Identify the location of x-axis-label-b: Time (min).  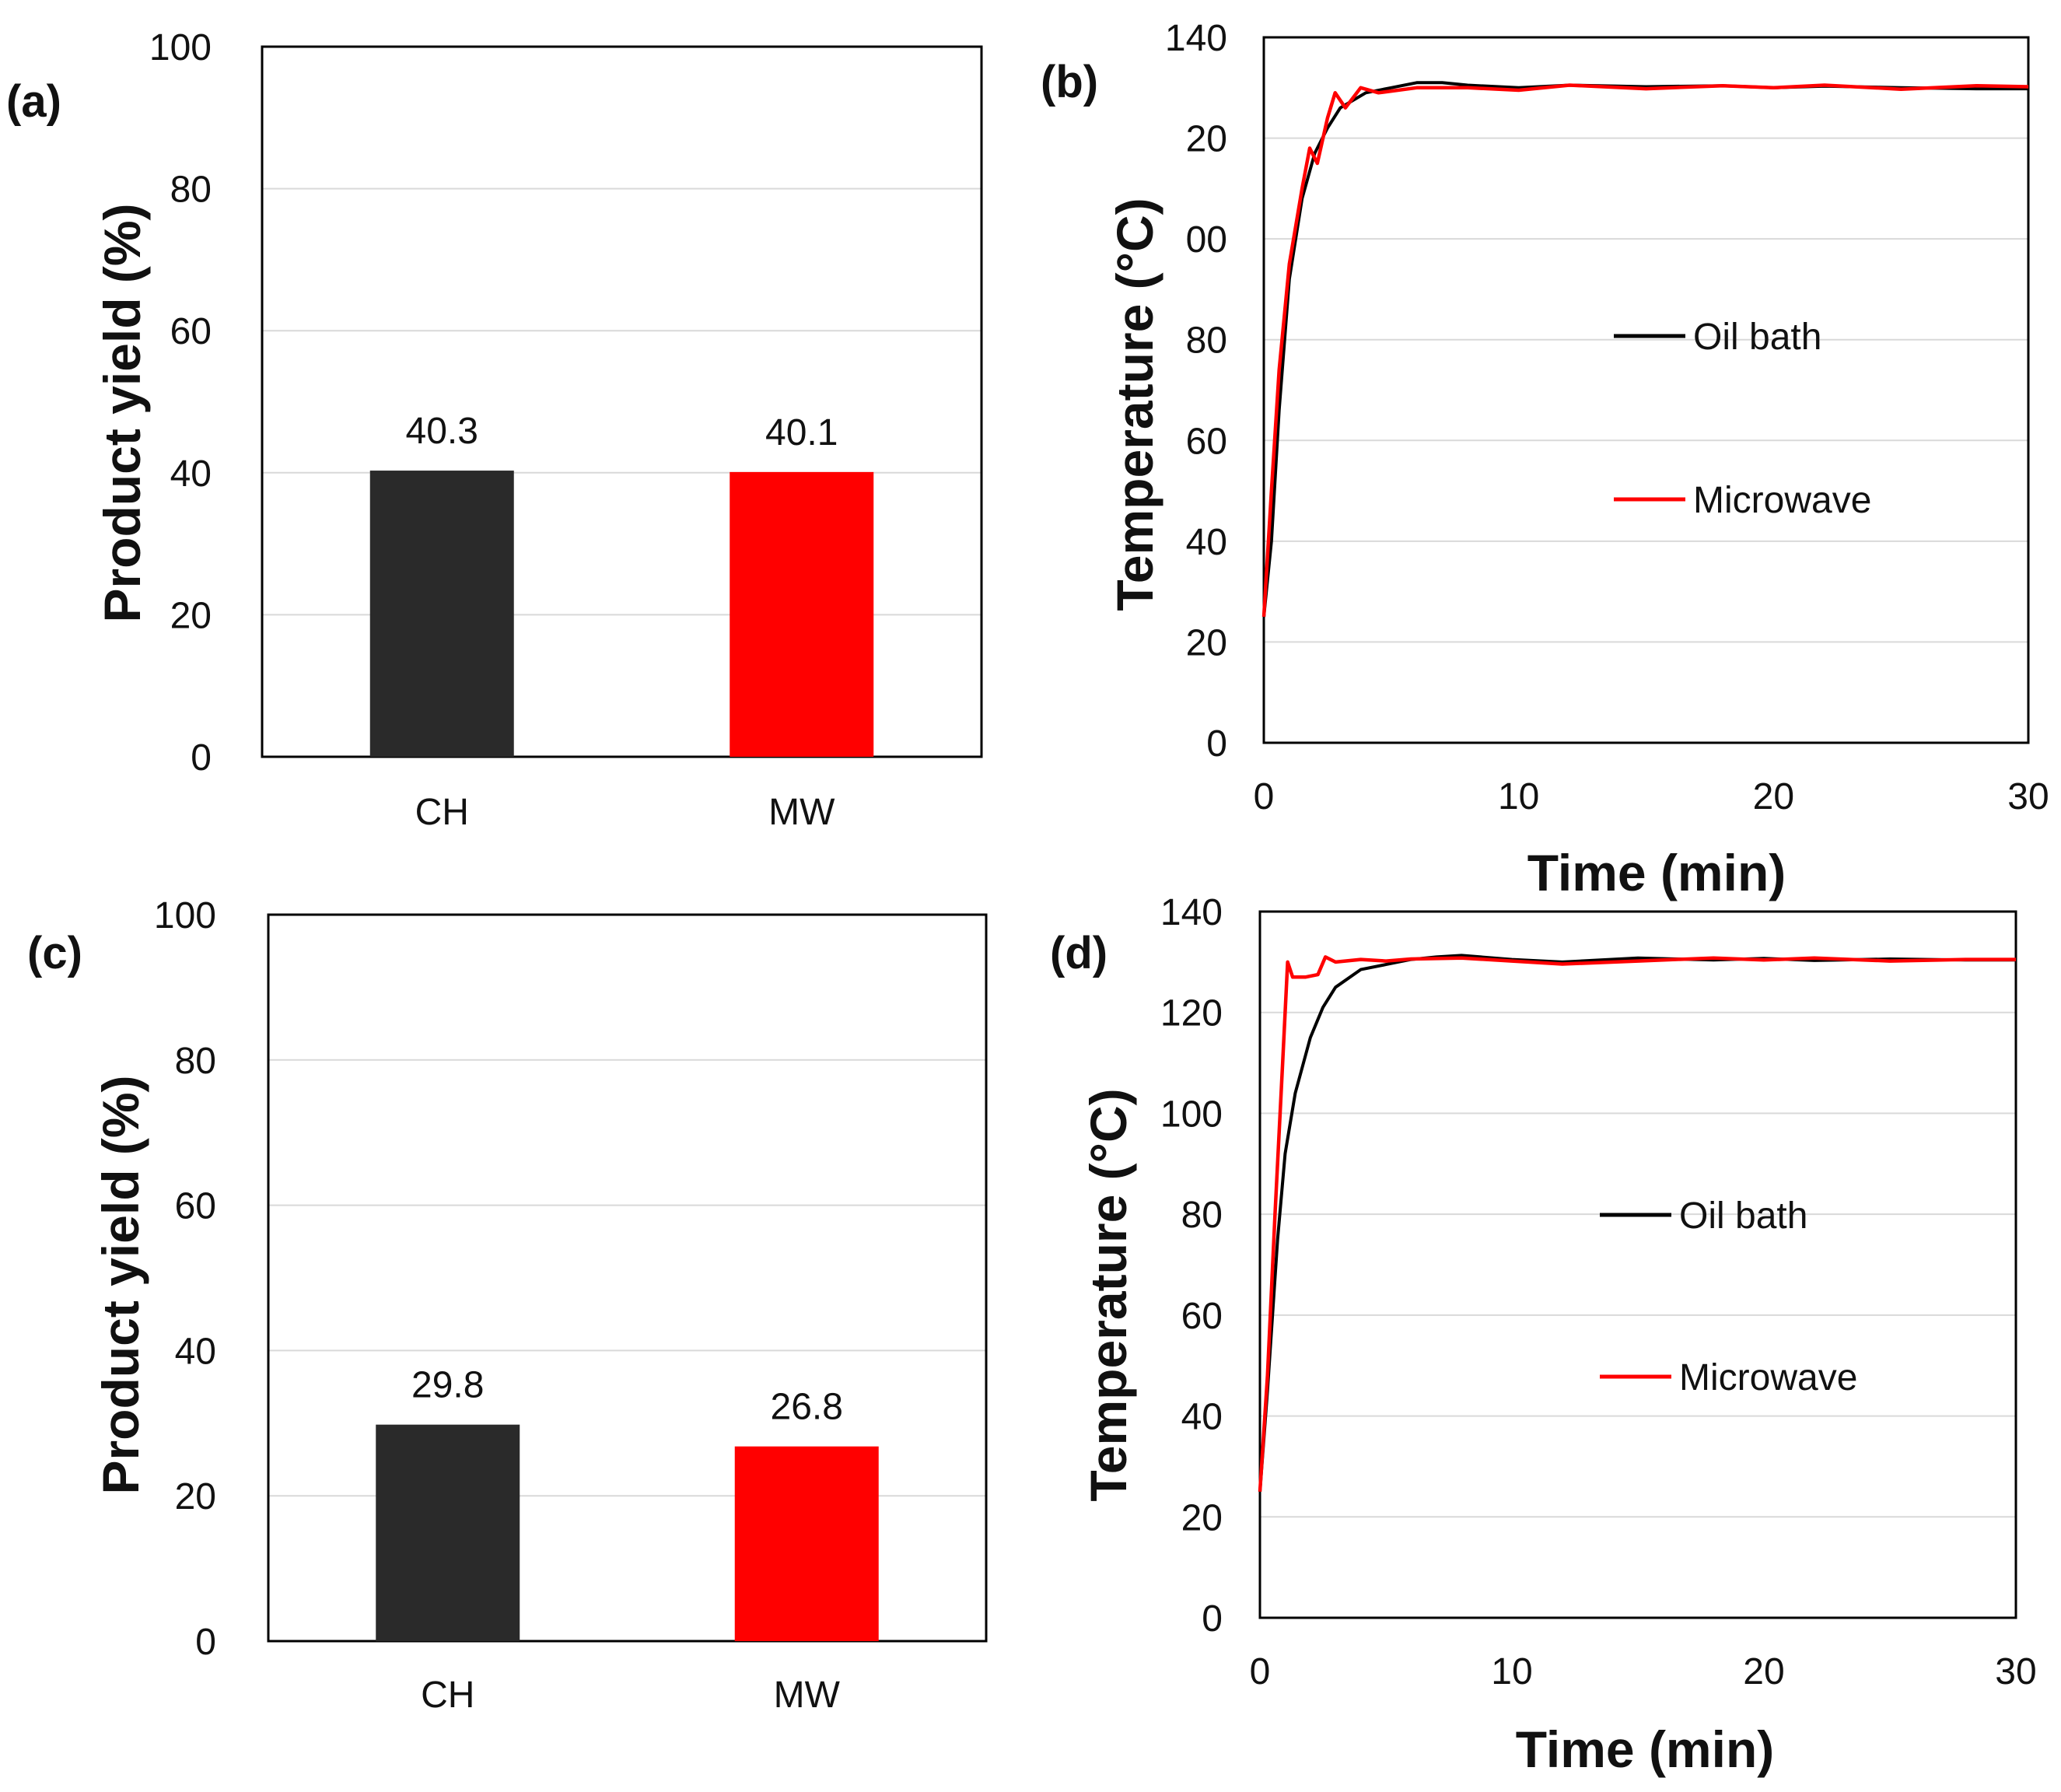
(1656, 873).